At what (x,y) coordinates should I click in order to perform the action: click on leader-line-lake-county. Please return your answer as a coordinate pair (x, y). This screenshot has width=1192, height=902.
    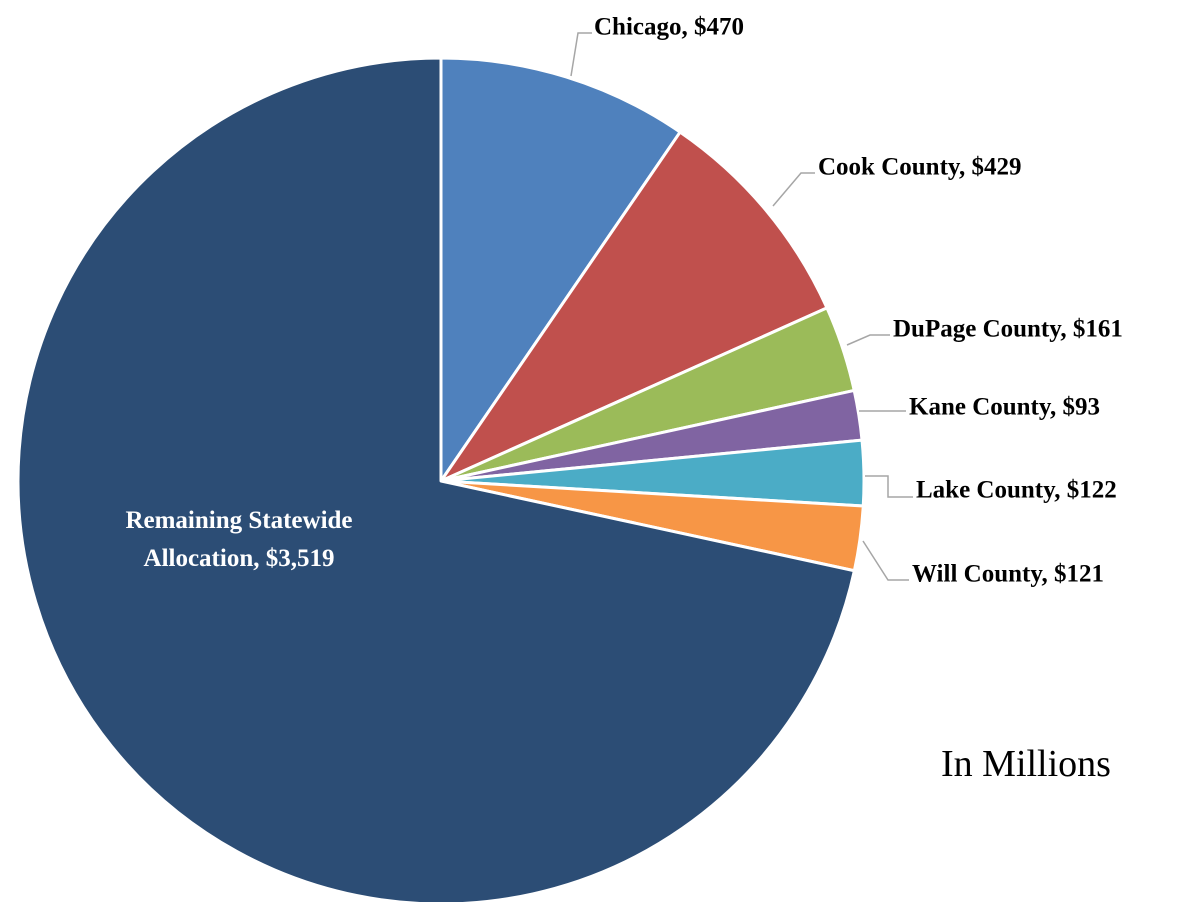
    Looking at the image, I should click on (889, 486).